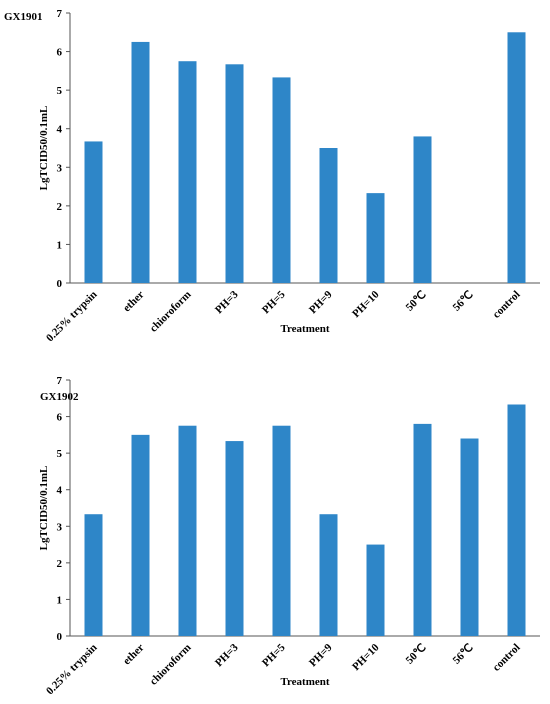 The height and width of the screenshot is (704, 550). What do you see at coordinates (59, 397) in the screenshot?
I see `chart-label: GX1902` at bounding box center [59, 397].